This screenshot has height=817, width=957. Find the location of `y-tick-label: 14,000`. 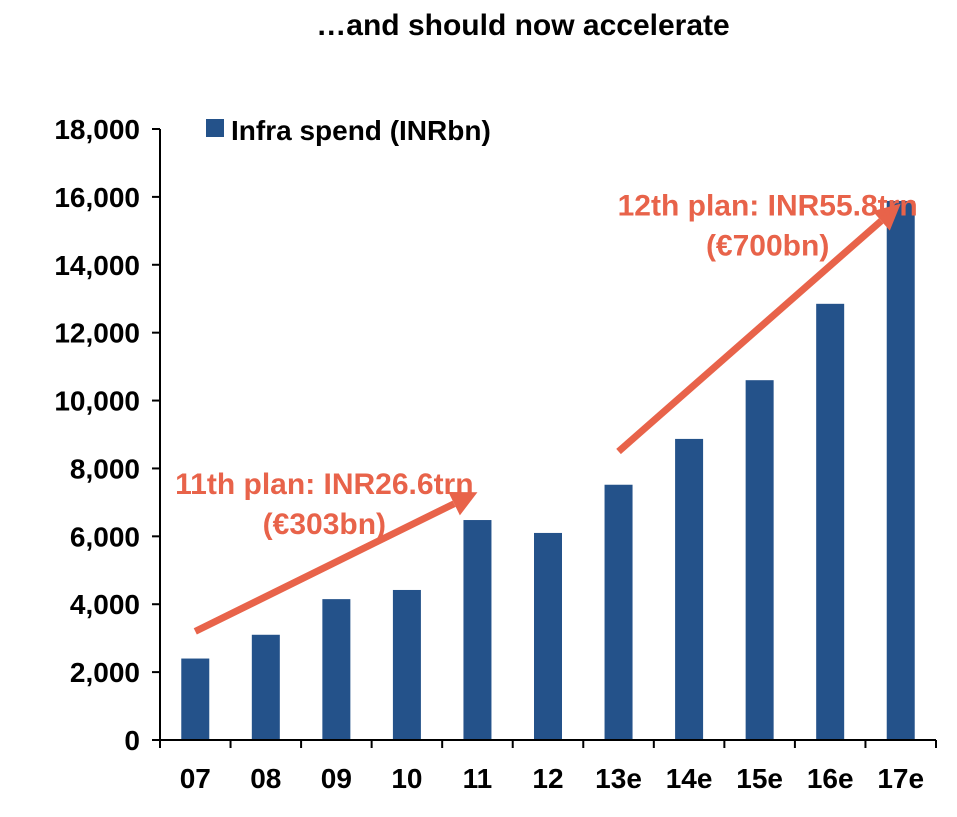

y-tick-label: 14,000 is located at coordinates (97, 265).